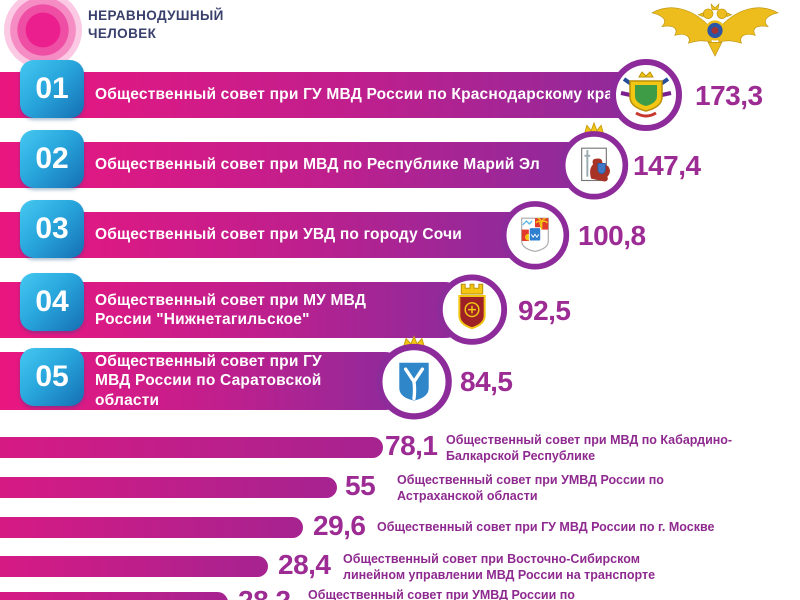 This screenshot has width=800, height=600. What do you see at coordinates (441, 594) in the screenshot?
I see `bar-label-10-clipped: Общественный совет при УМВД России по` at bounding box center [441, 594].